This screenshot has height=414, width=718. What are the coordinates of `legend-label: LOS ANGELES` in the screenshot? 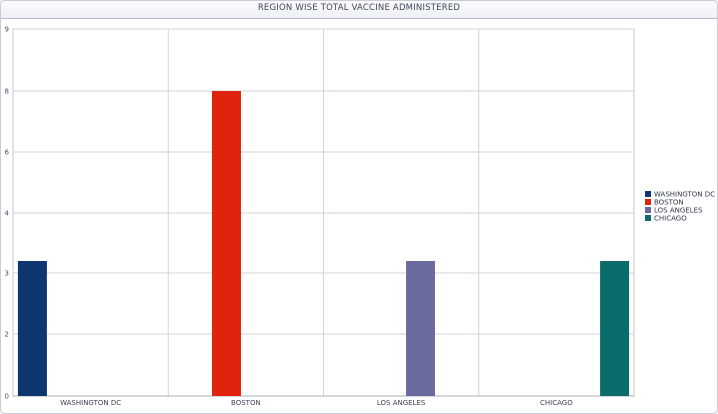 It's located at (678, 211).